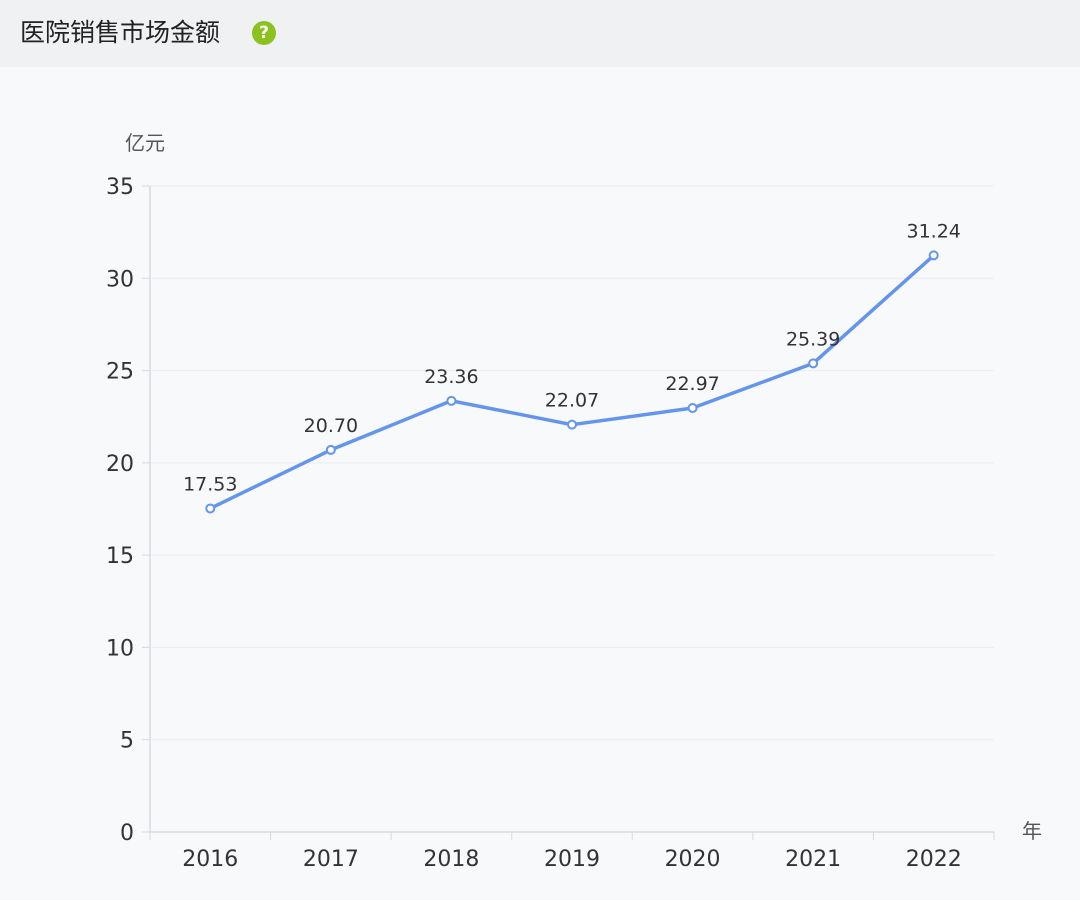  What do you see at coordinates (934, 231) in the screenshot?
I see `data-label: 31.24` at bounding box center [934, 231].